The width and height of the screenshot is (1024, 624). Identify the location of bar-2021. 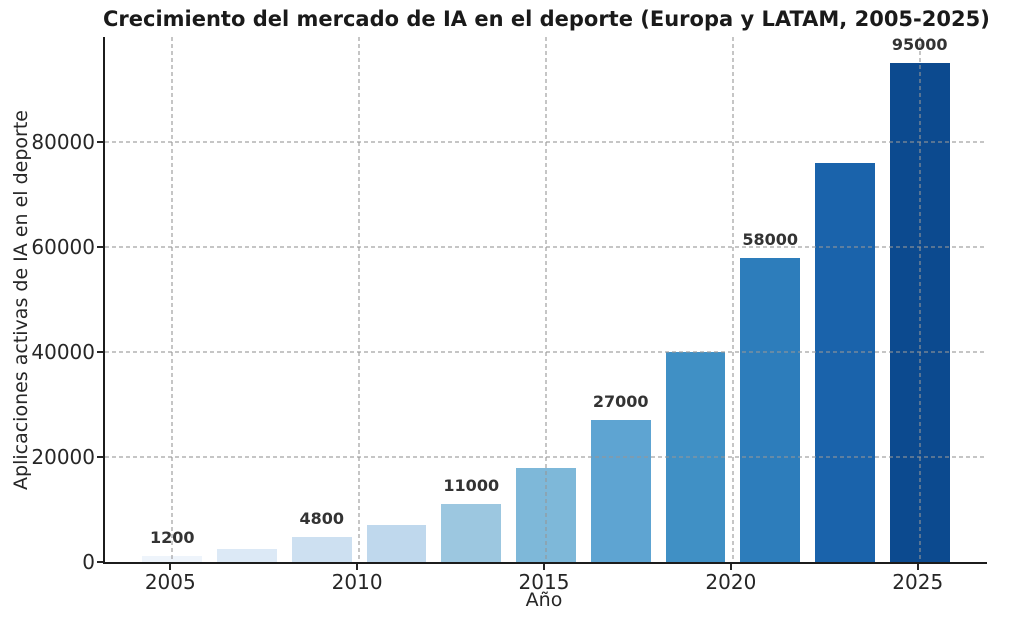
(770, 409).